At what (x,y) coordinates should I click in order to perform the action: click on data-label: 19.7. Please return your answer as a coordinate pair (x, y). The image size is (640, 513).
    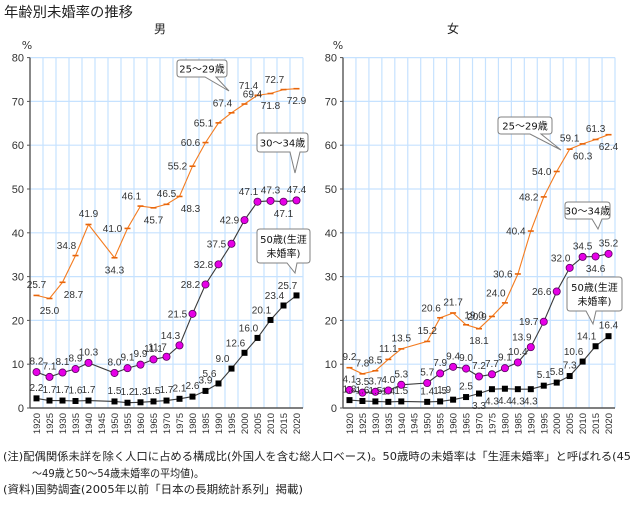
    Looking at the image, I should click on (529, 322).